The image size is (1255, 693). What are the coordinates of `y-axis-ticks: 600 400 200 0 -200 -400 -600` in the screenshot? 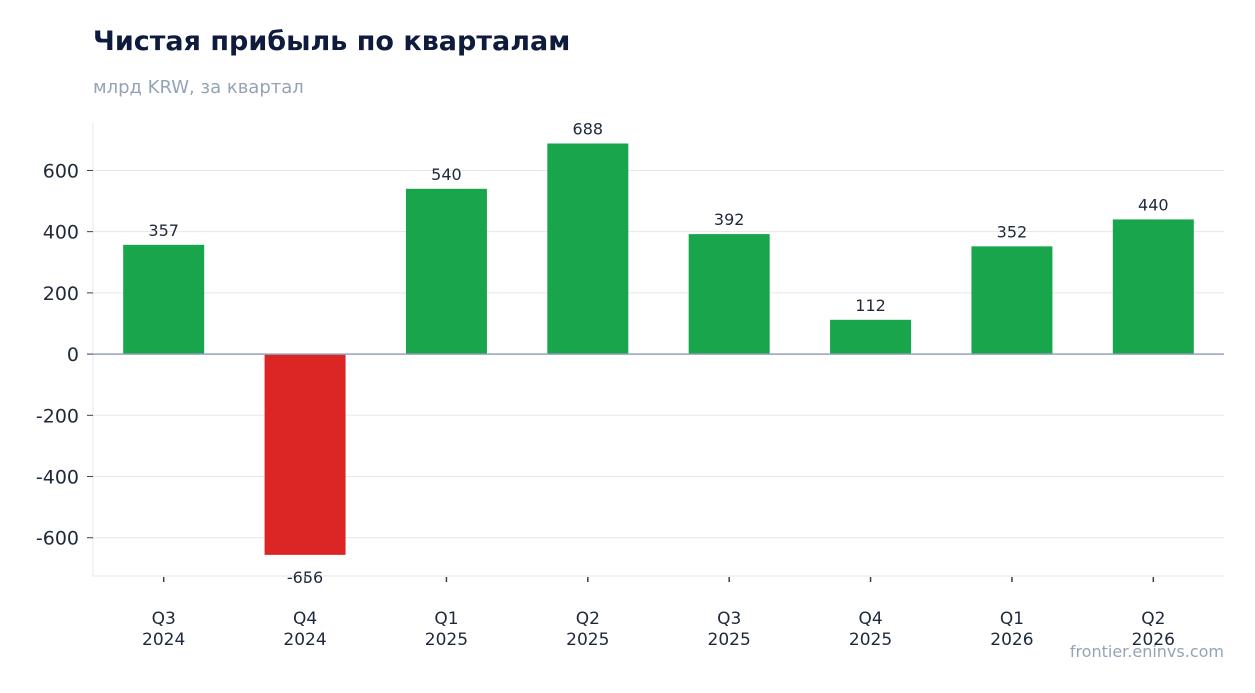 It's located at (64, 355).